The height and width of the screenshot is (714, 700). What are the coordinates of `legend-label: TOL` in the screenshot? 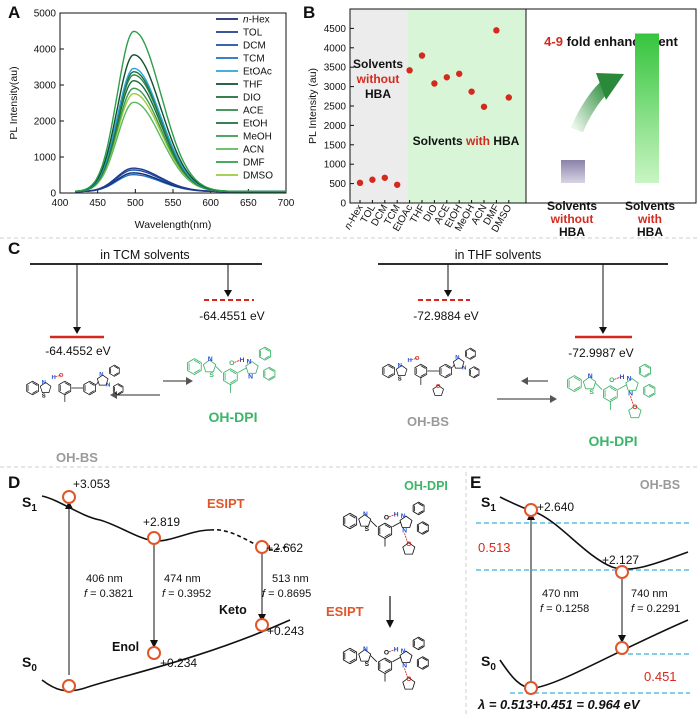 It's located at (253, 33).